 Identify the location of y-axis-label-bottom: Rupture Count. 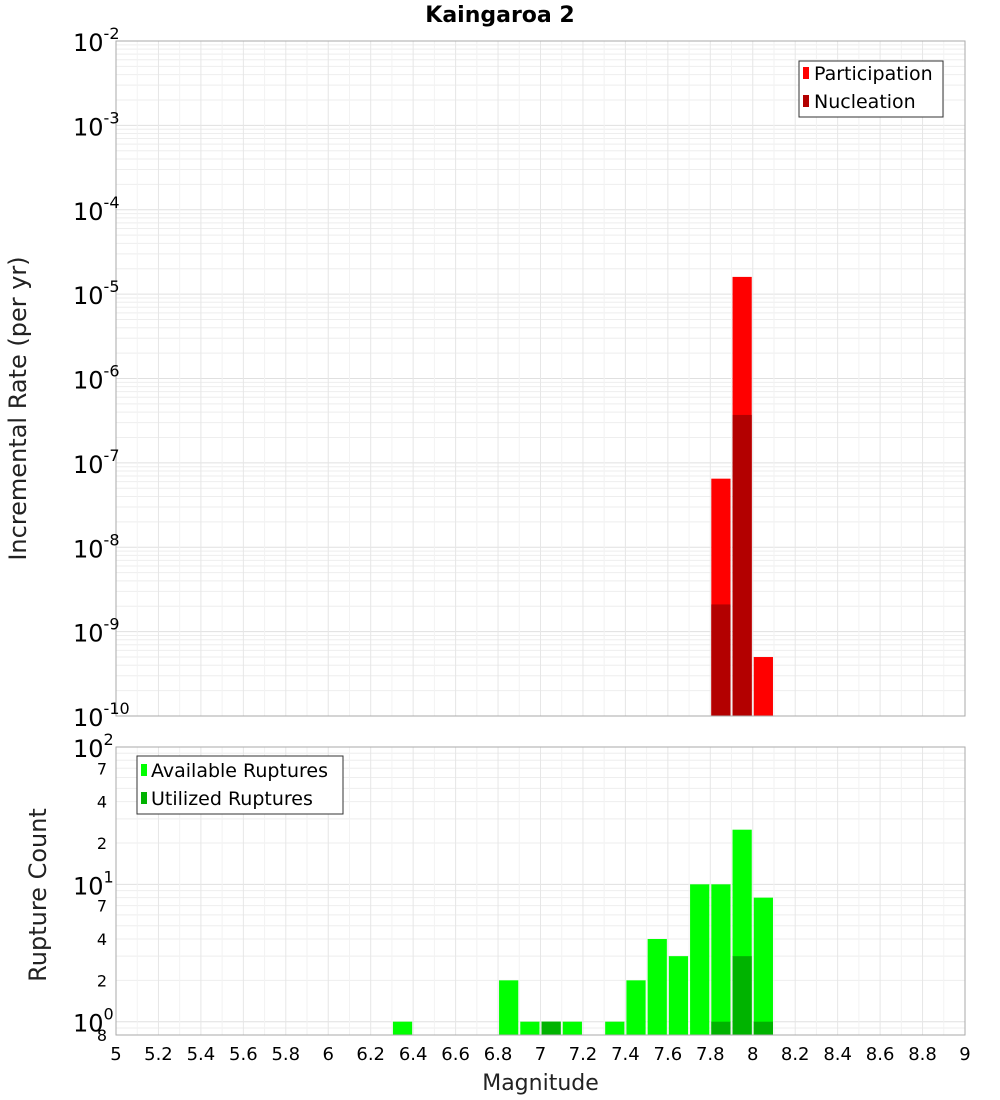
(38, 895).